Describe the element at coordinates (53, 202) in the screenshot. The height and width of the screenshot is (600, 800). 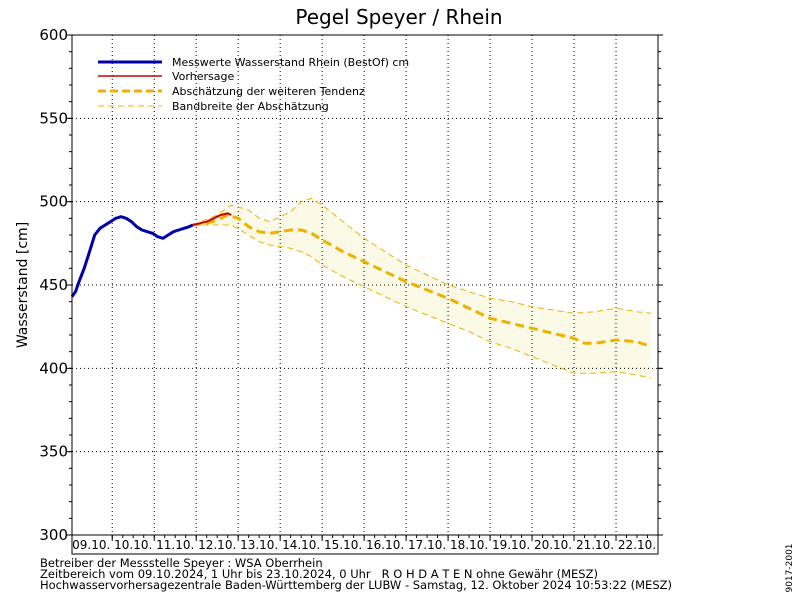
I see `y-tick-label: 500` at that location.